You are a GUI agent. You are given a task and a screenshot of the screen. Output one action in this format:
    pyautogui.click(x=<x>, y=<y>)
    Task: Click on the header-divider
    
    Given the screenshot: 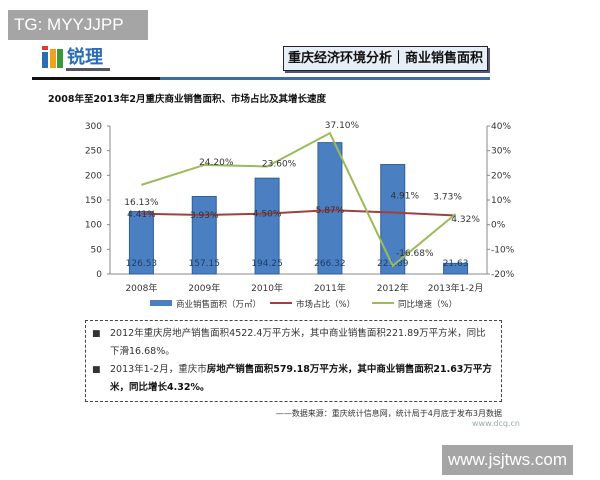 What is the action you would take?
    pyautogui.click(x=261, y=78)
    